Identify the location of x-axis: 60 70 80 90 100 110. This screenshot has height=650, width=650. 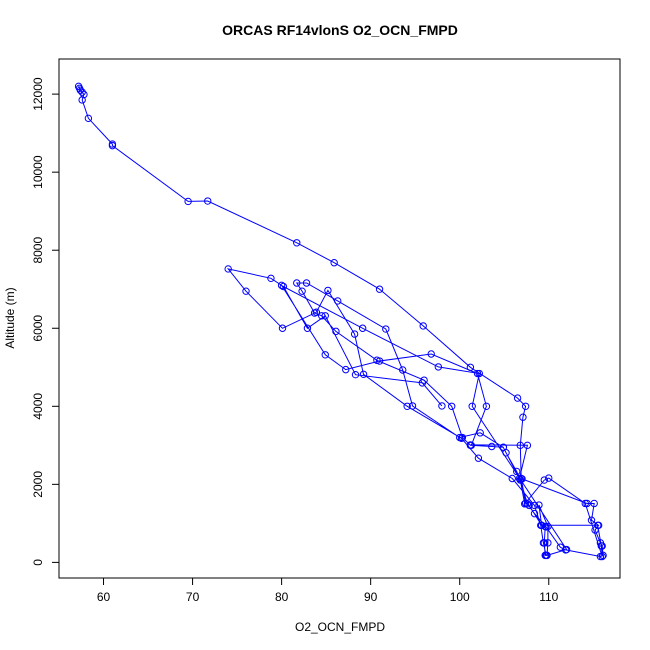
(328, 590).